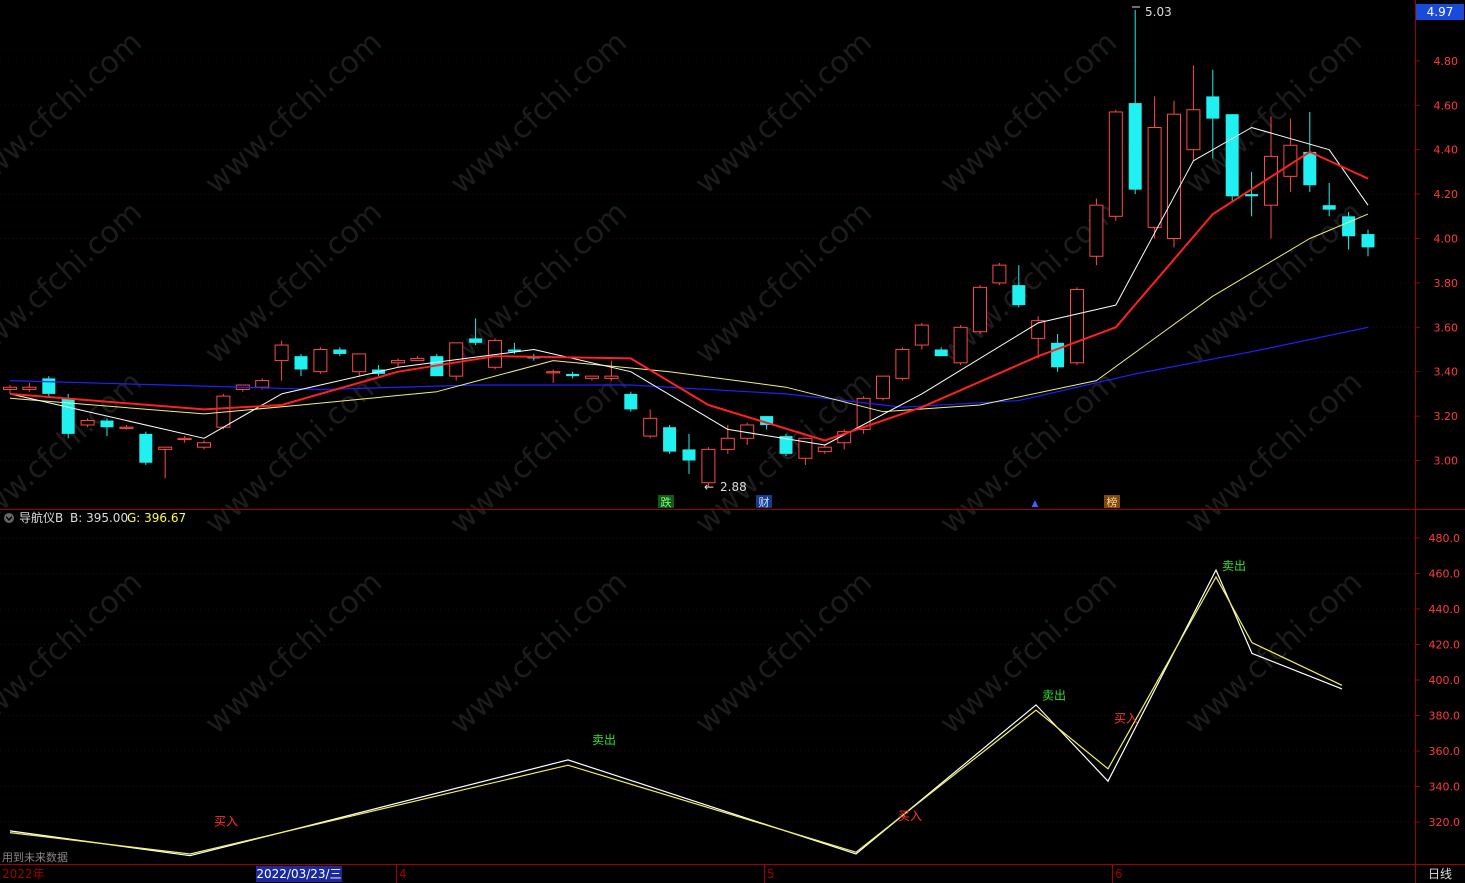 The width and height of the screenshot is (1465, 883). What do you see at coordinates (1446, 61) in the screenshot?
I see `price-axis-label: 4.80` at bounding box center [1446, 61].